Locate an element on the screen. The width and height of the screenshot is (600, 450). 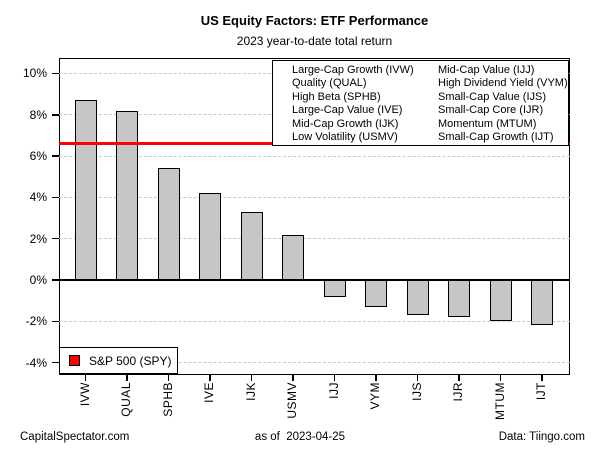
gridline--2 is located at coordinates (314, 321).